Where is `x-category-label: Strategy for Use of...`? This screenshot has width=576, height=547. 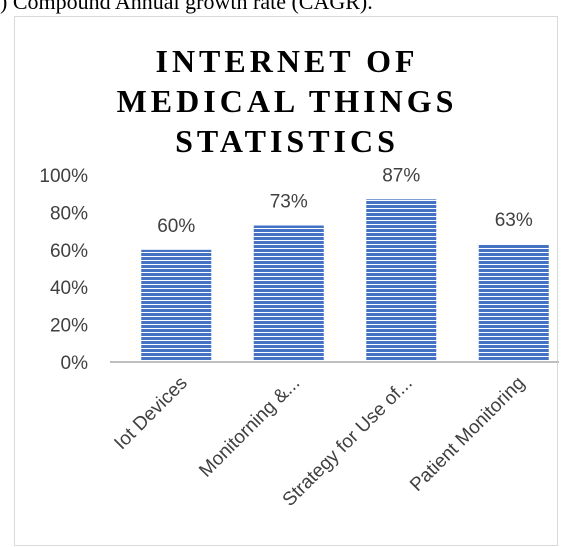
x-category-label: Strategy for Use of... is located at coordinates (348, 442).